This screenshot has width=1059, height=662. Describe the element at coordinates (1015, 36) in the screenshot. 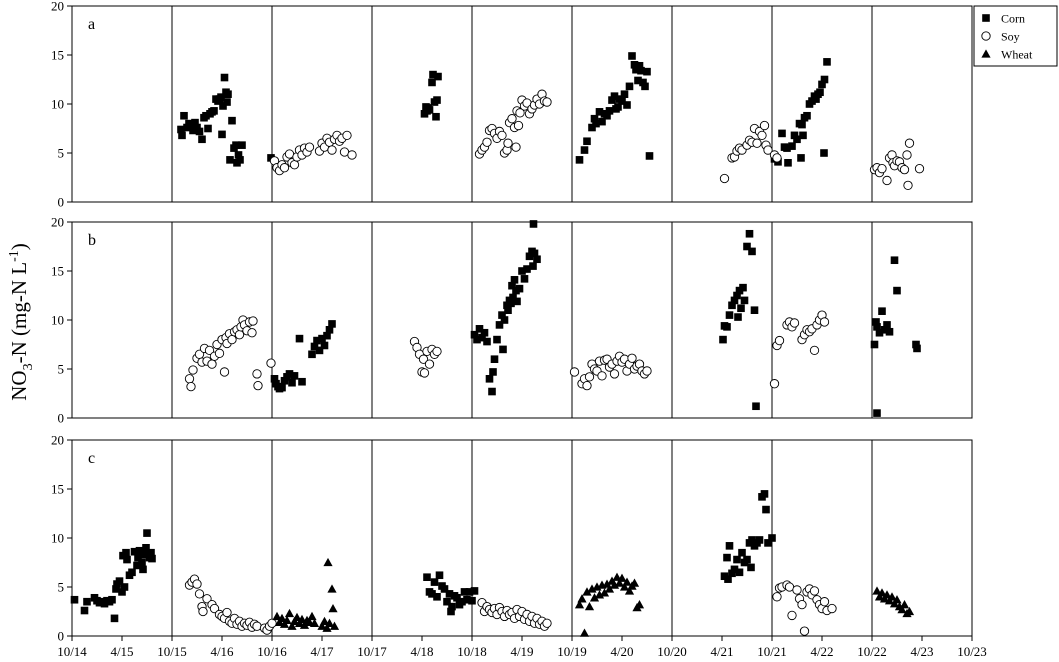

I see `legend: Corn Soy Wheat` at that location.